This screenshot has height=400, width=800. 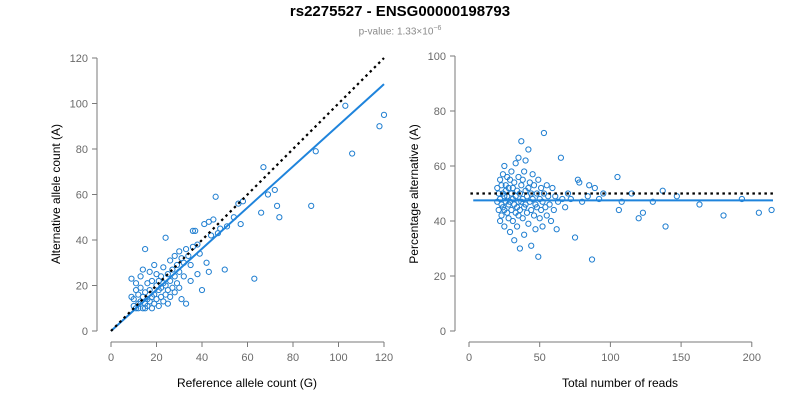 What do you see at coordinates (443, 332) in the screenshot?
I see `y-tick-label: 0` at bounding box center [443, 332].